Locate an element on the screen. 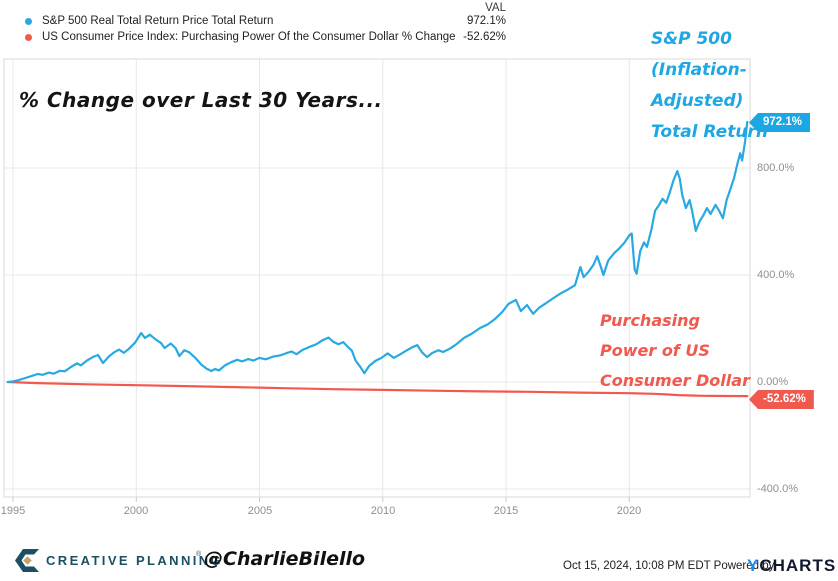  sp500-value-badge: 972.1% is located at coordinates (780, 122).